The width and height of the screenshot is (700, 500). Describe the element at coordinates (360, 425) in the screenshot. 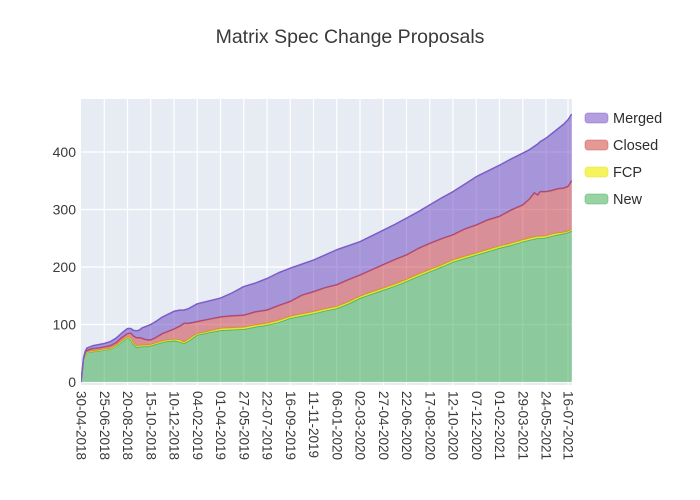

I see `x-tick-label: 02-03-2020` at that location.